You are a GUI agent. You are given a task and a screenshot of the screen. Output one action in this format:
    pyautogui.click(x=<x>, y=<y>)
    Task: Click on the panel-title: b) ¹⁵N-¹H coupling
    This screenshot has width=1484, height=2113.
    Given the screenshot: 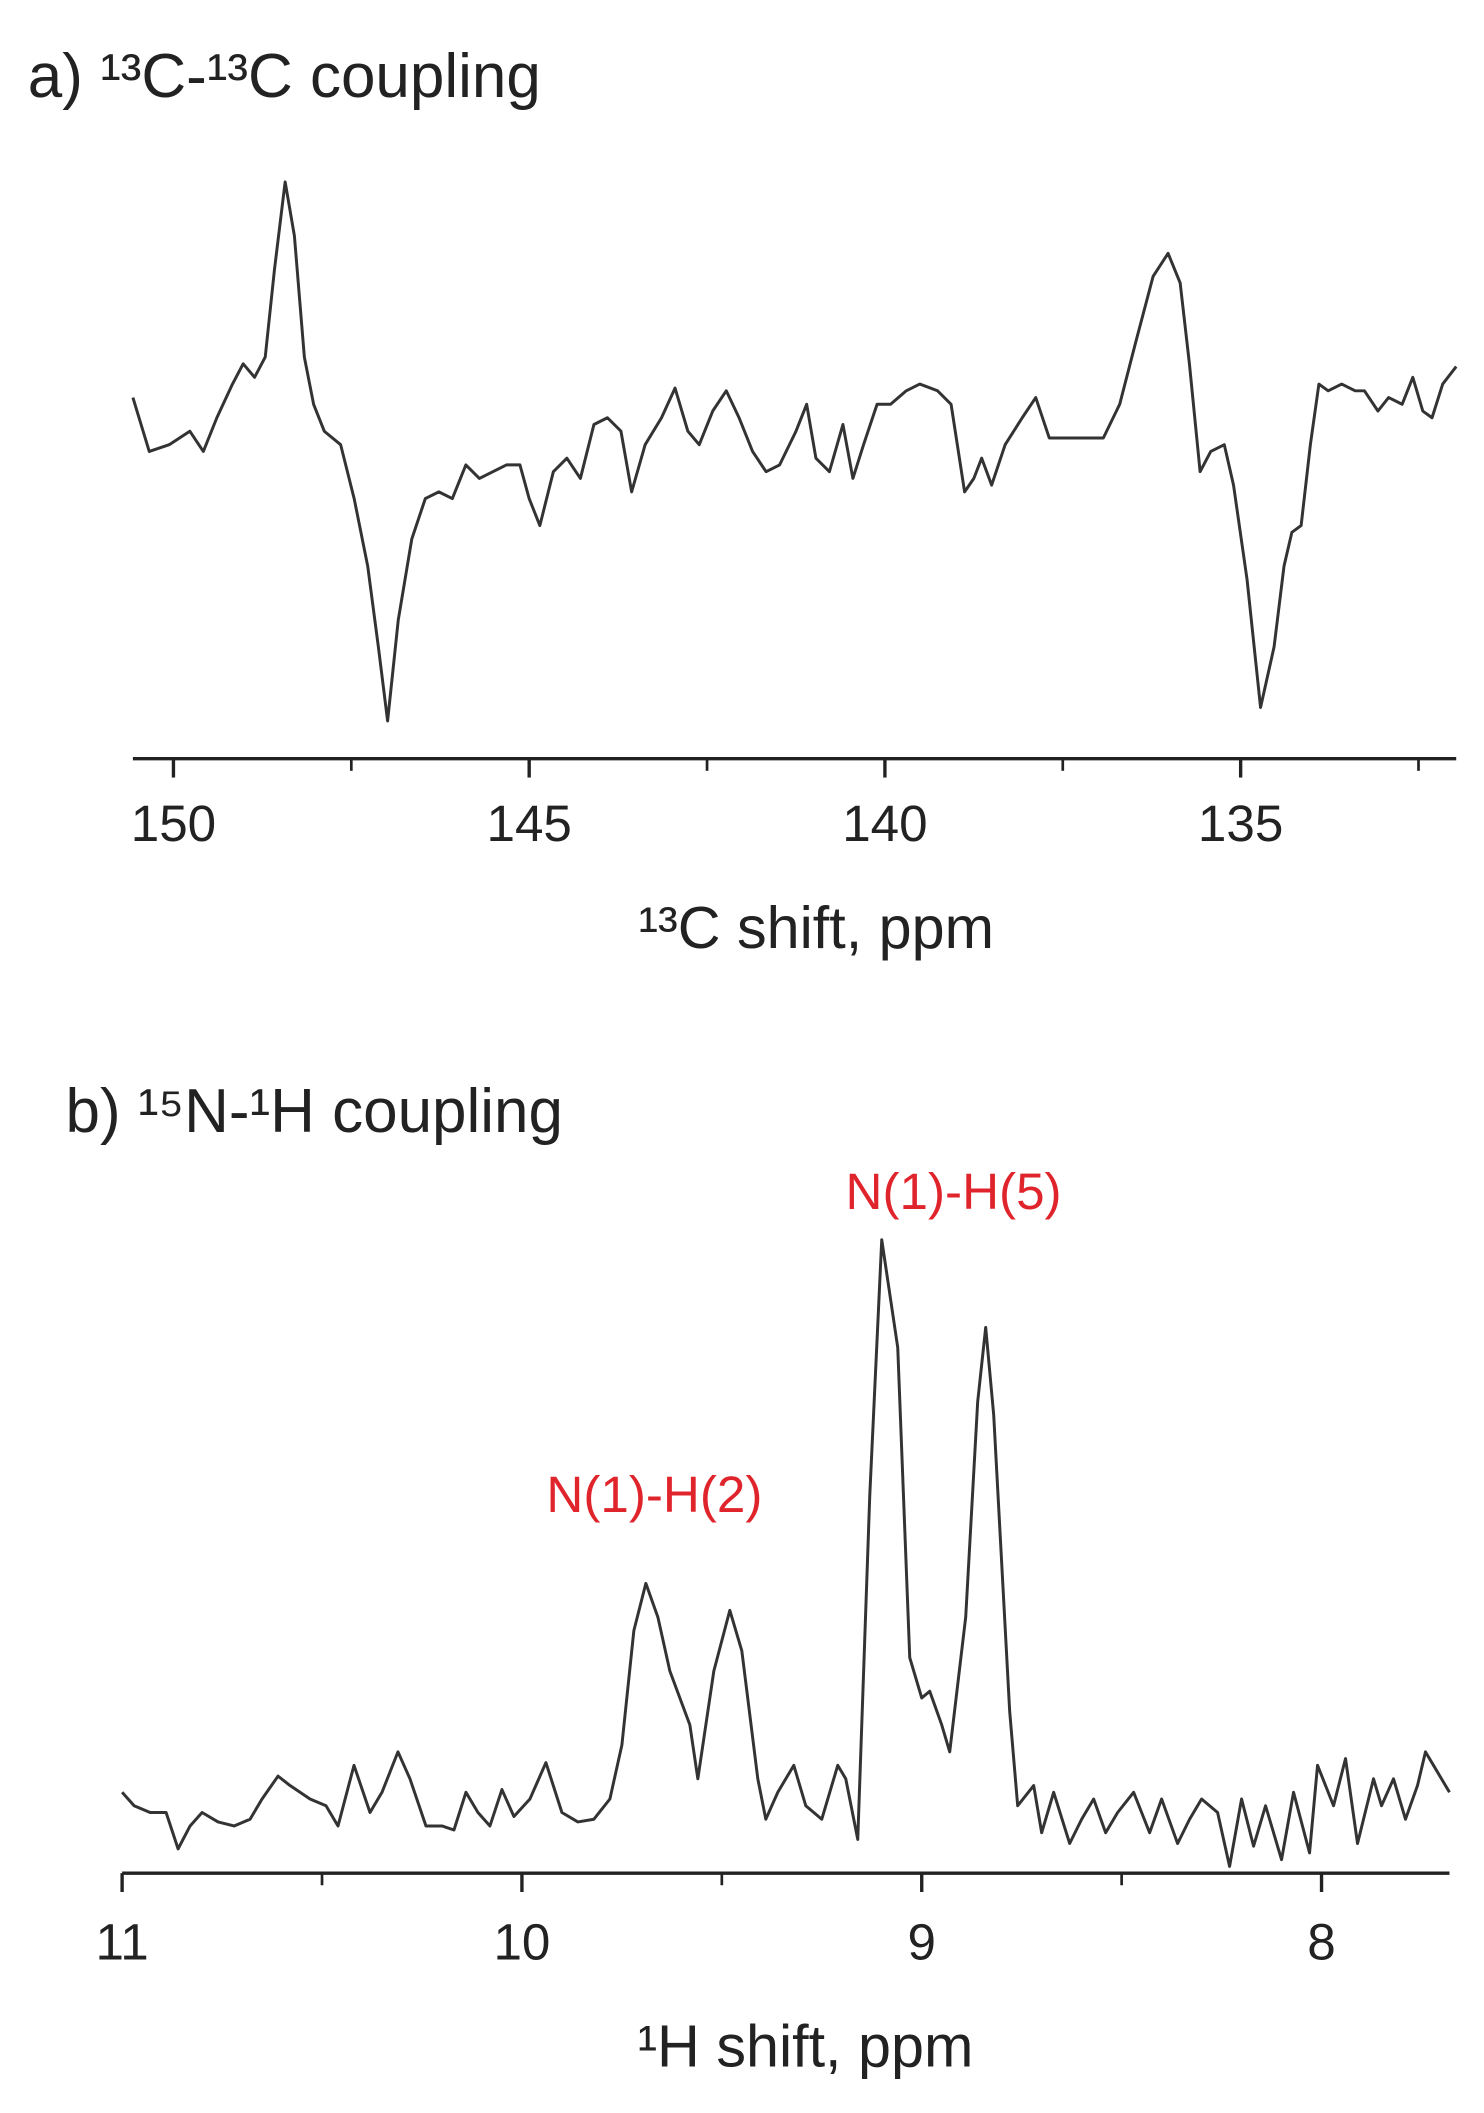 What is the action you would take?
    pyautogui.click(x=314, y=1111)
    